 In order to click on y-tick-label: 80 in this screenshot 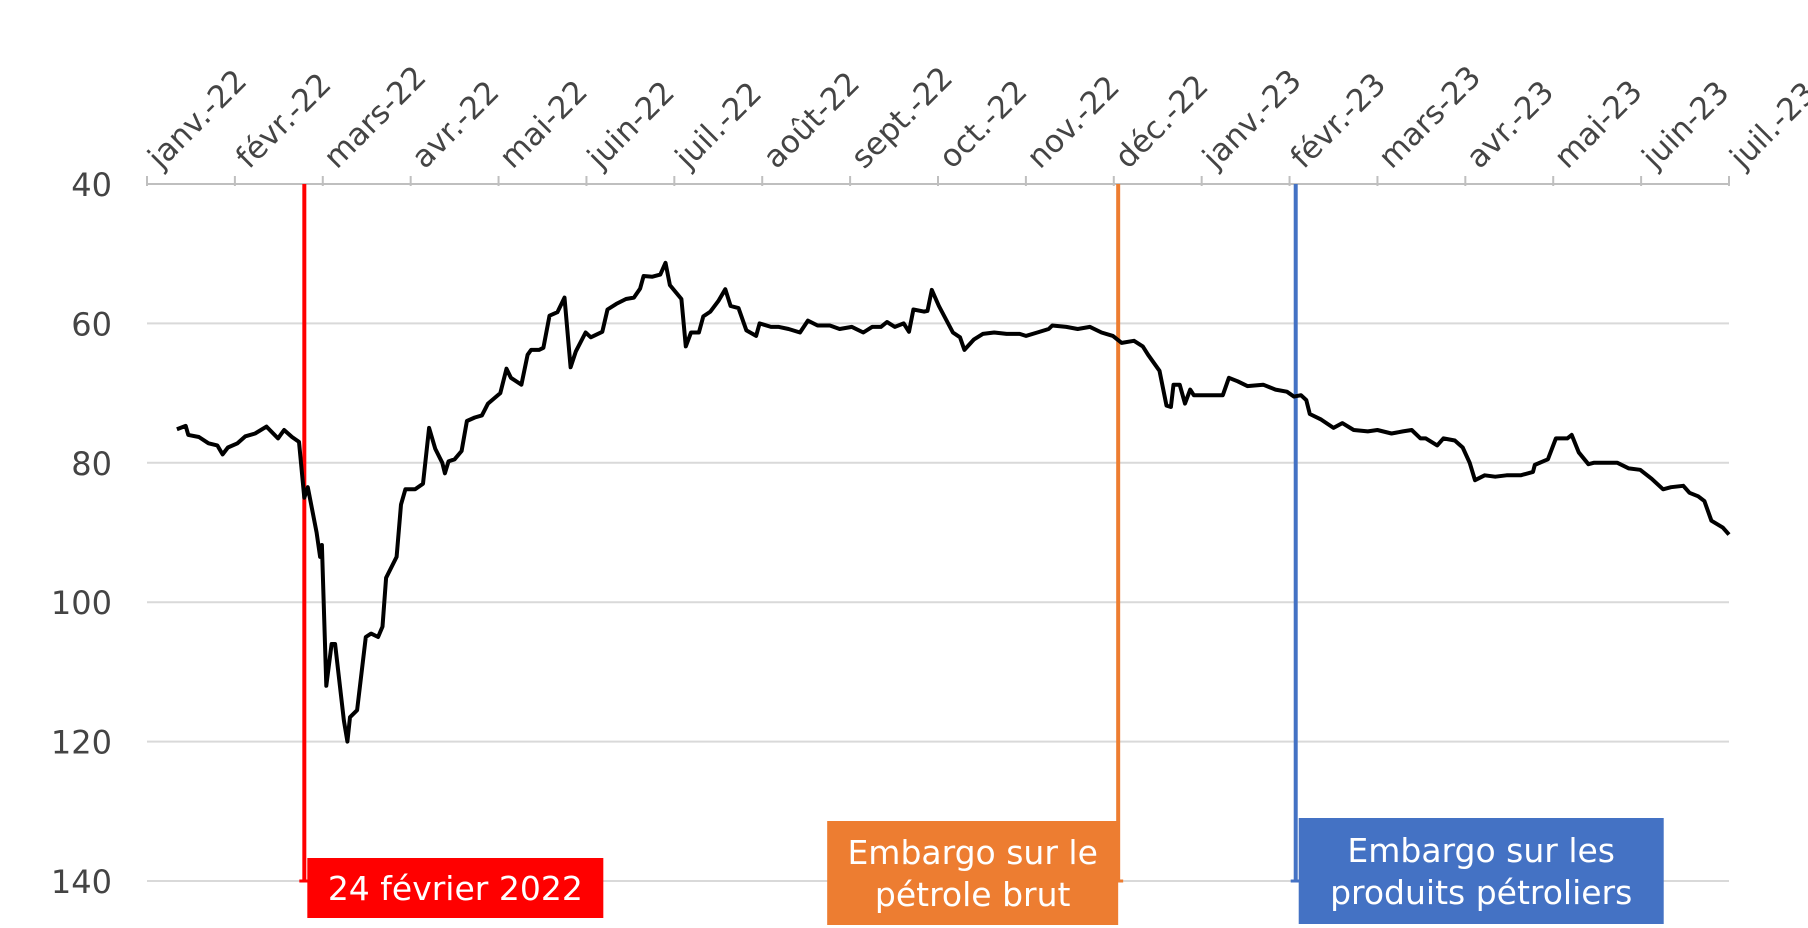, I will do `click(91, 464)`.